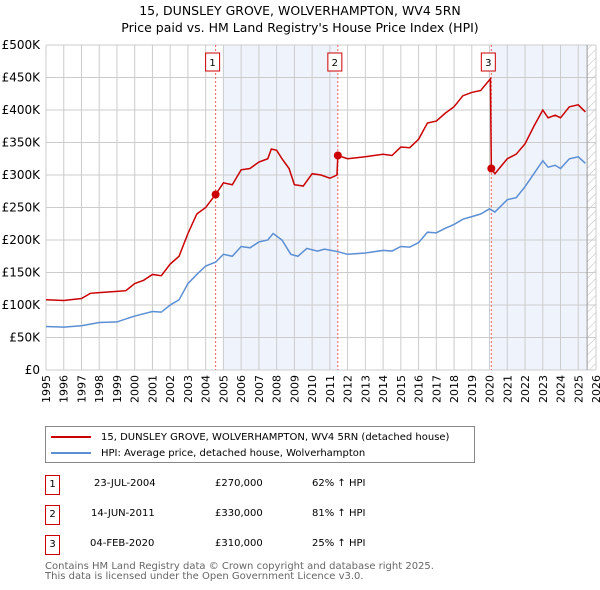 The height and width of the screenshot is (590, 600). I want to click on x-tick-label: 2020, so click(490, 389).